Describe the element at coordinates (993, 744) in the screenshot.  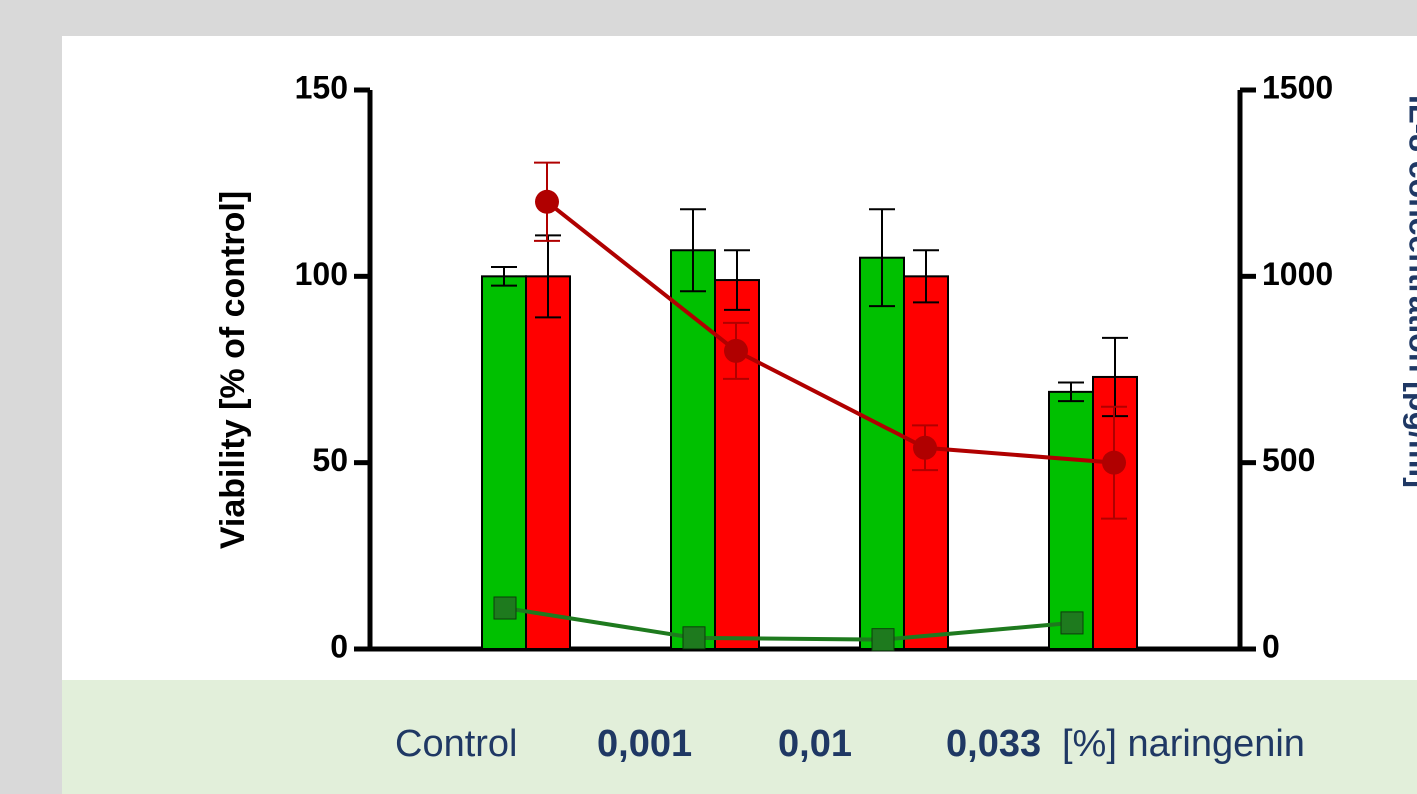
I see `x-tick-label: 0,033` at that location.